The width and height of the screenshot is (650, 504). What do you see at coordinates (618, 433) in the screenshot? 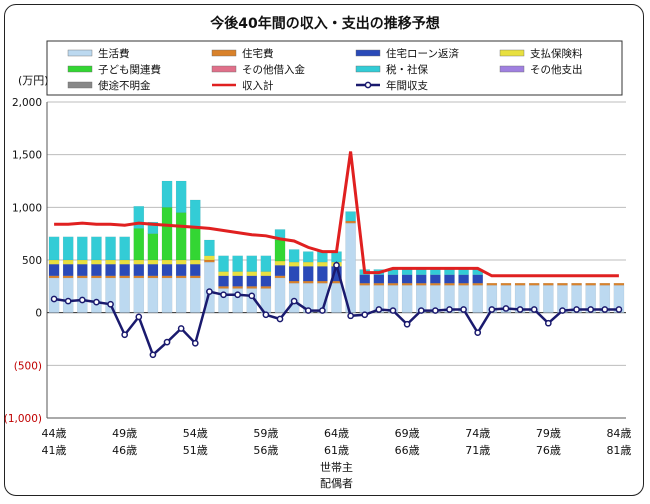
I see `x-tick-label-head: 84歳` at bounding box center [618, 433].